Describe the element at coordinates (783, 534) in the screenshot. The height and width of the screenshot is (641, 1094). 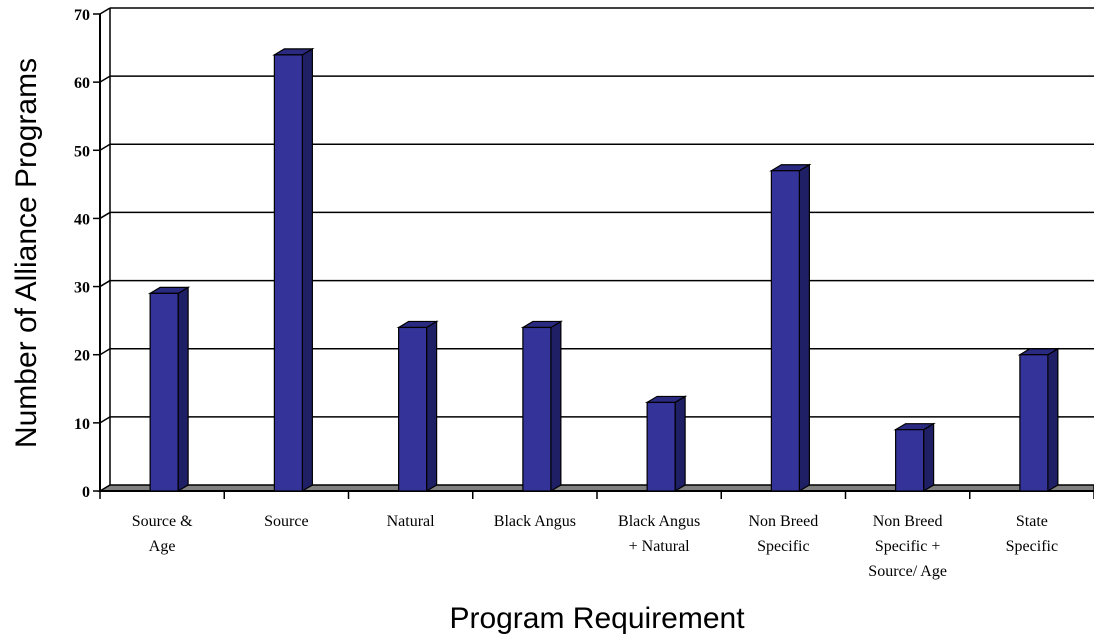
I see `x-tick-label: Non Breed Specific` at that location.